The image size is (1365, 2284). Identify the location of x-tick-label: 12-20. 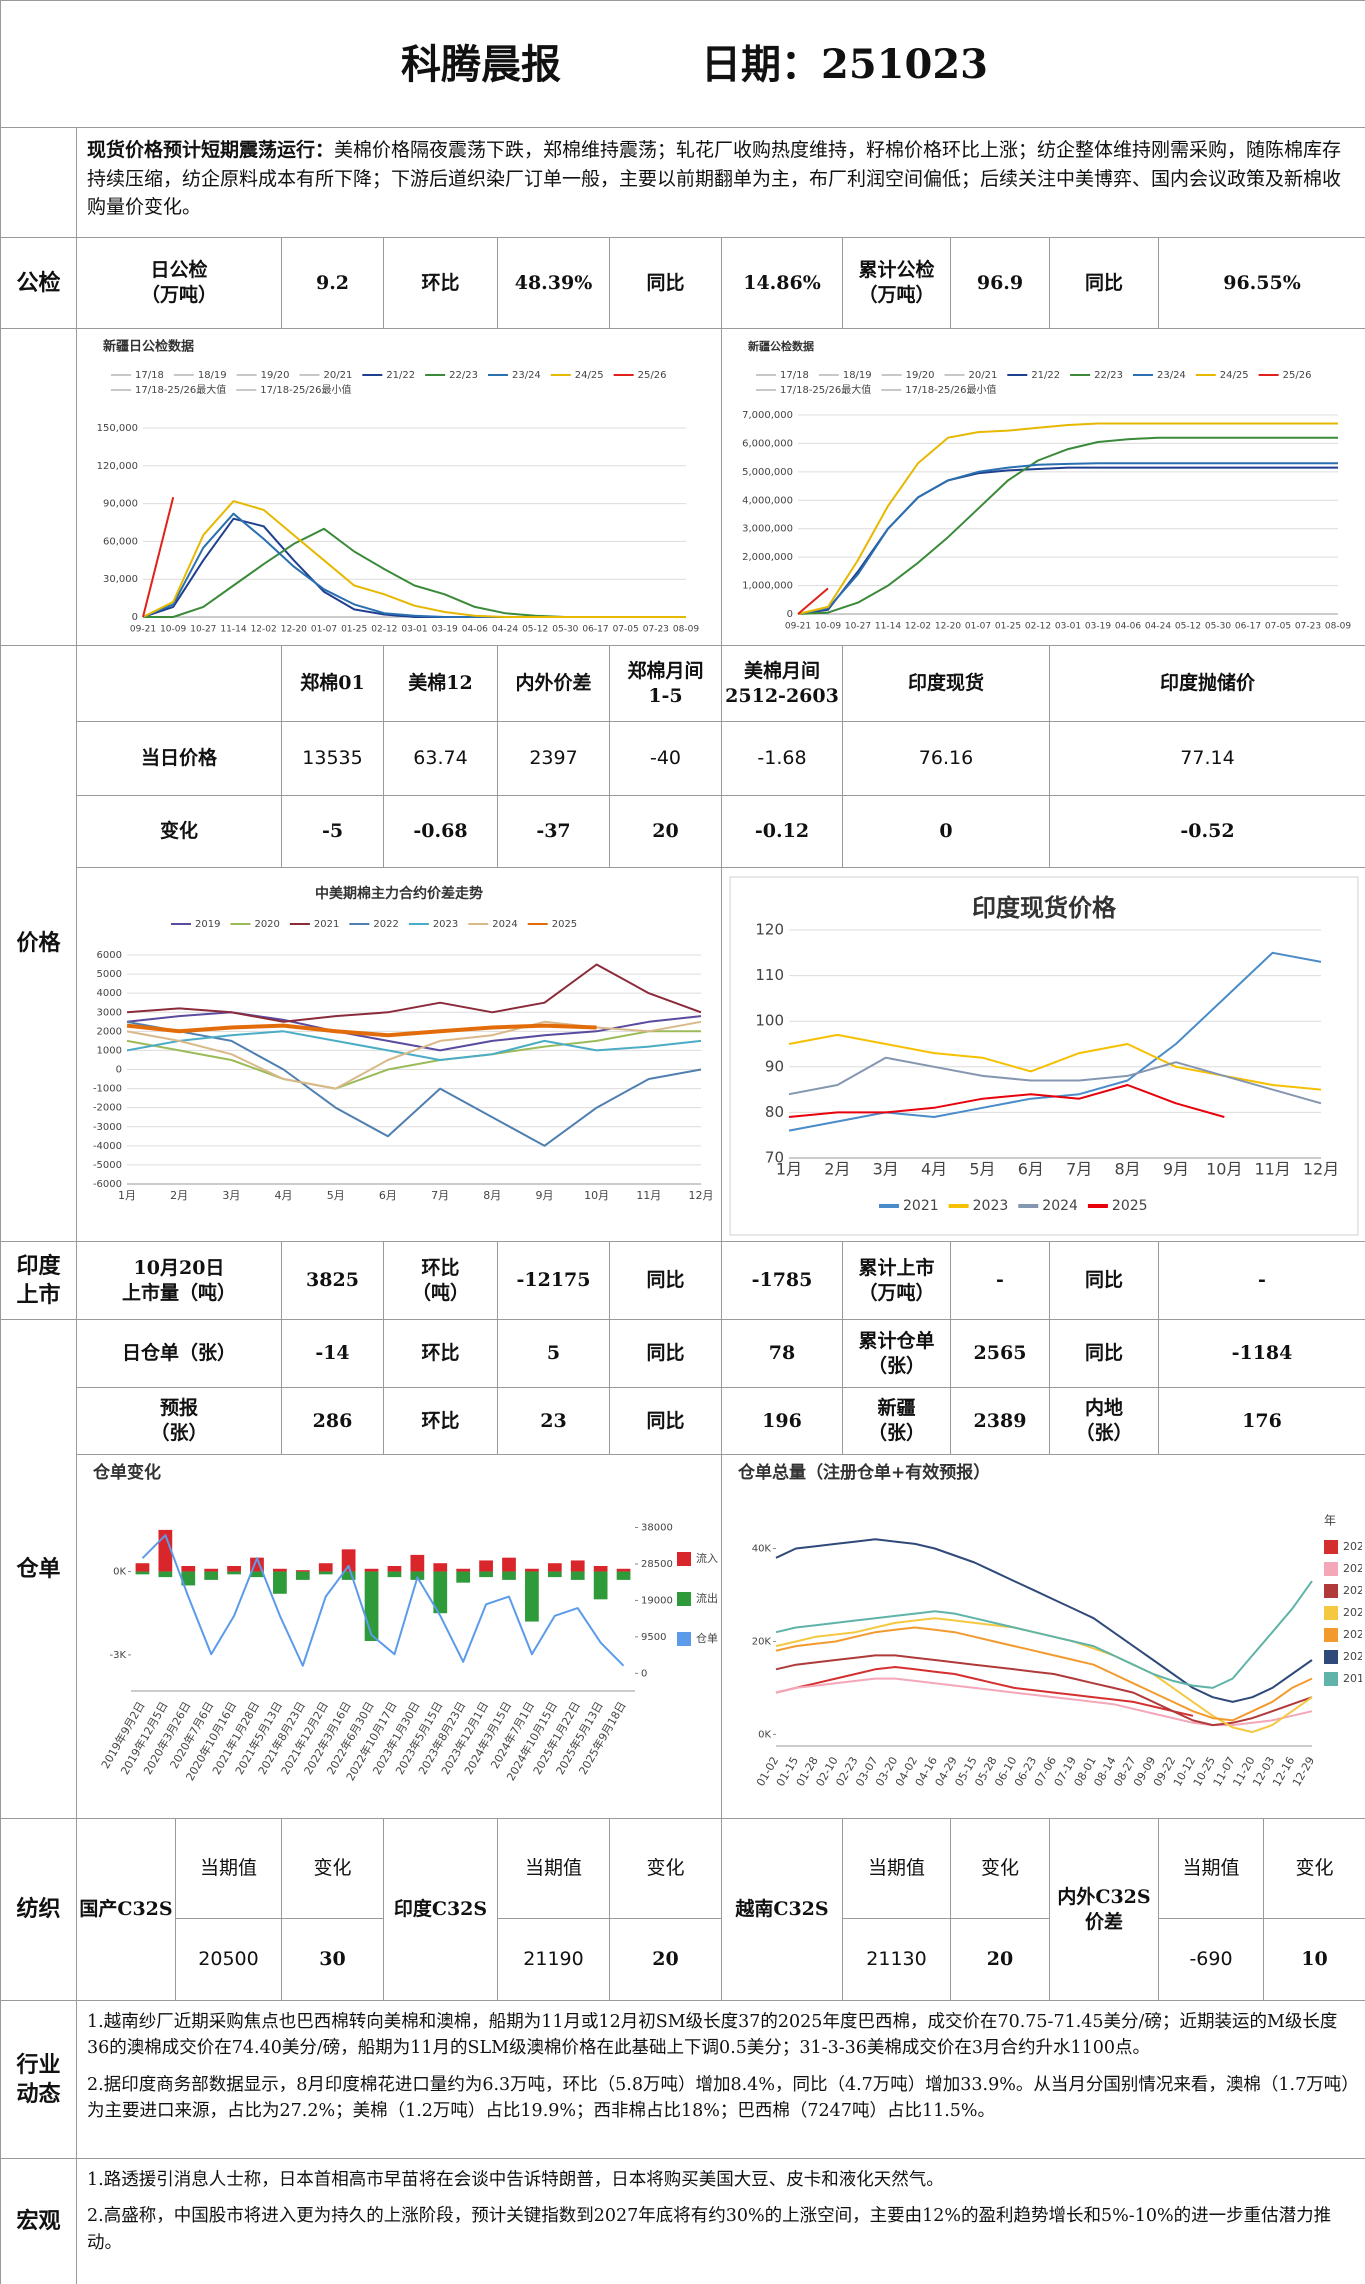
(948, 627).